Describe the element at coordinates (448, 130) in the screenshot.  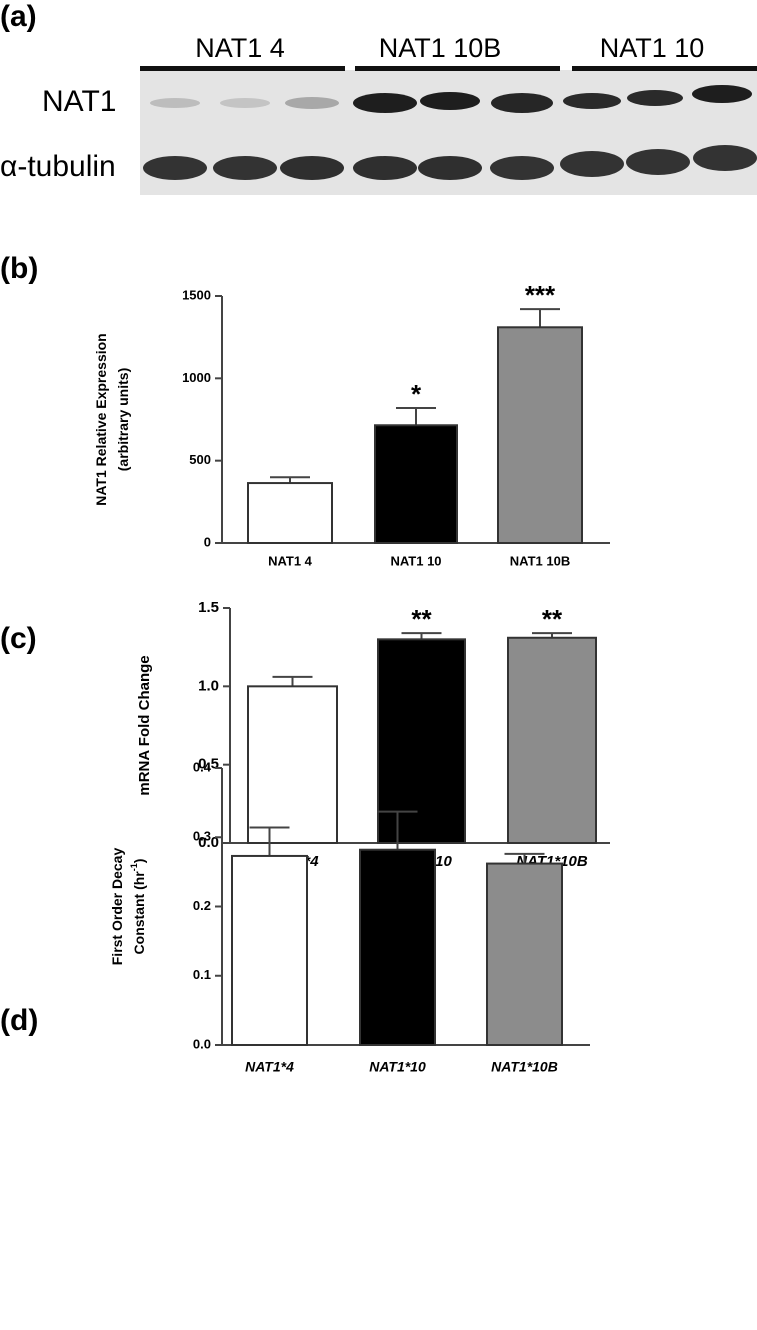
I see `blot-image` at that location.